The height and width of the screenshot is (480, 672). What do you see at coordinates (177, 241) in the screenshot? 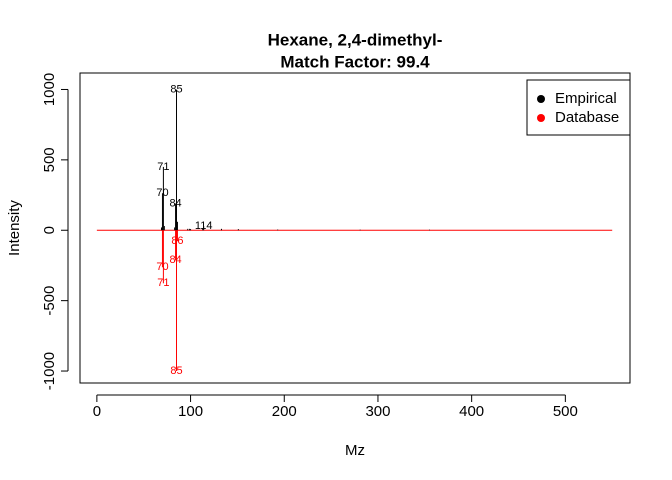
I see `peak-label: 86` at bounding box center [177, 241].